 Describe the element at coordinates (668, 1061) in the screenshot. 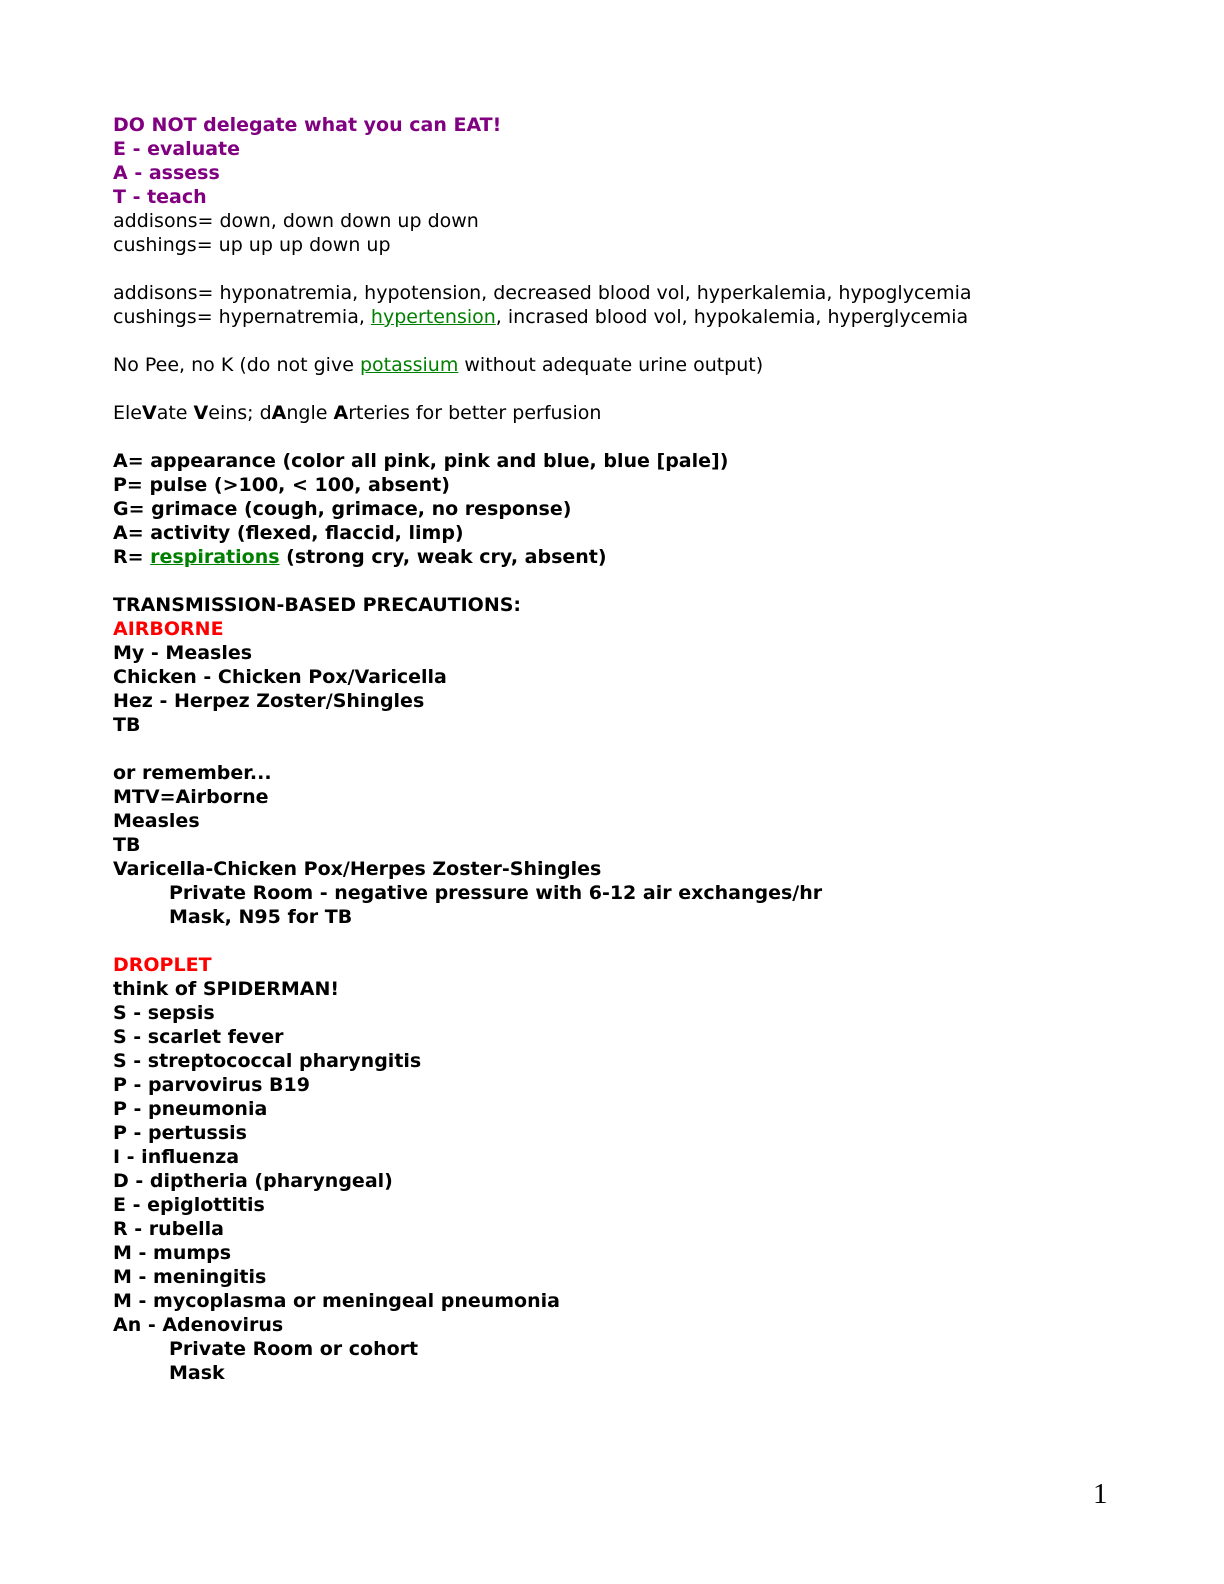

I see `text-line: S - streptococcal pharyngitis` at that location.